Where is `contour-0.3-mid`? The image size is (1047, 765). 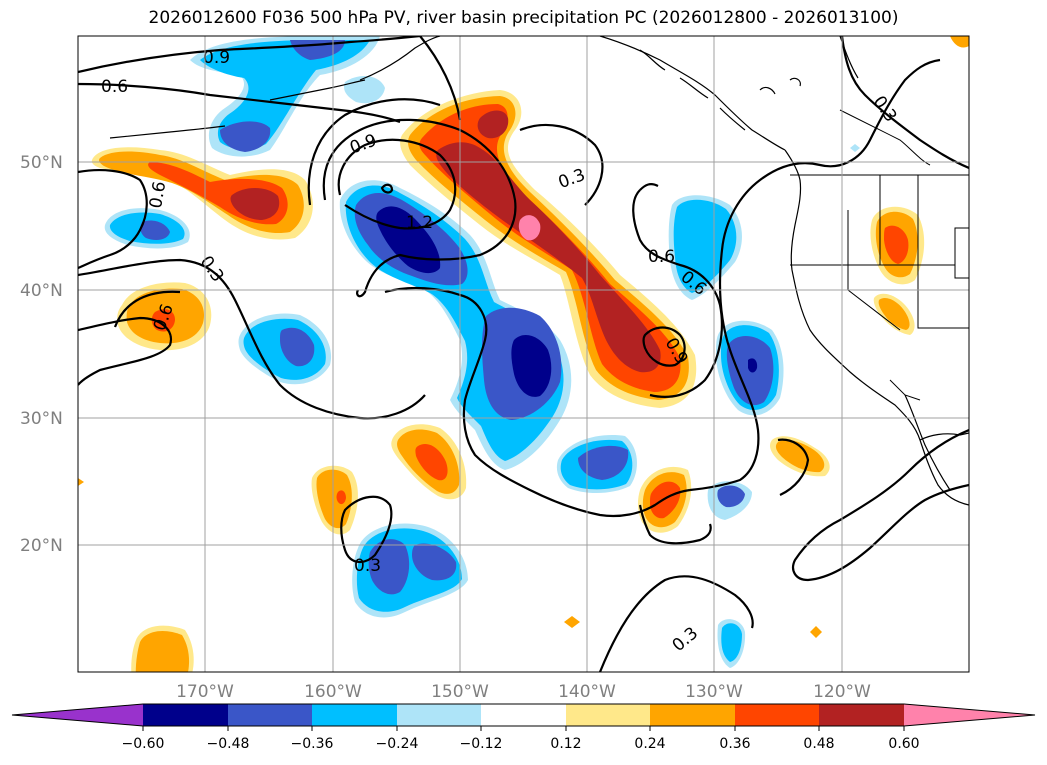
contour-0.3-mid is located at coordinates (561, 164).